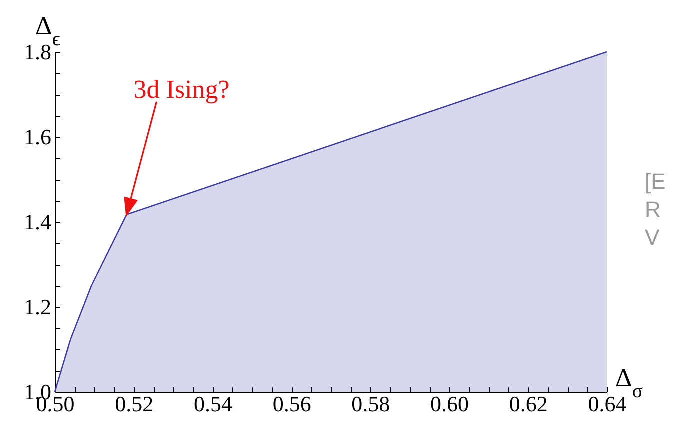  Describe the element at coordinates (652, 237) in the screenshot. I see `text: V` at that location.